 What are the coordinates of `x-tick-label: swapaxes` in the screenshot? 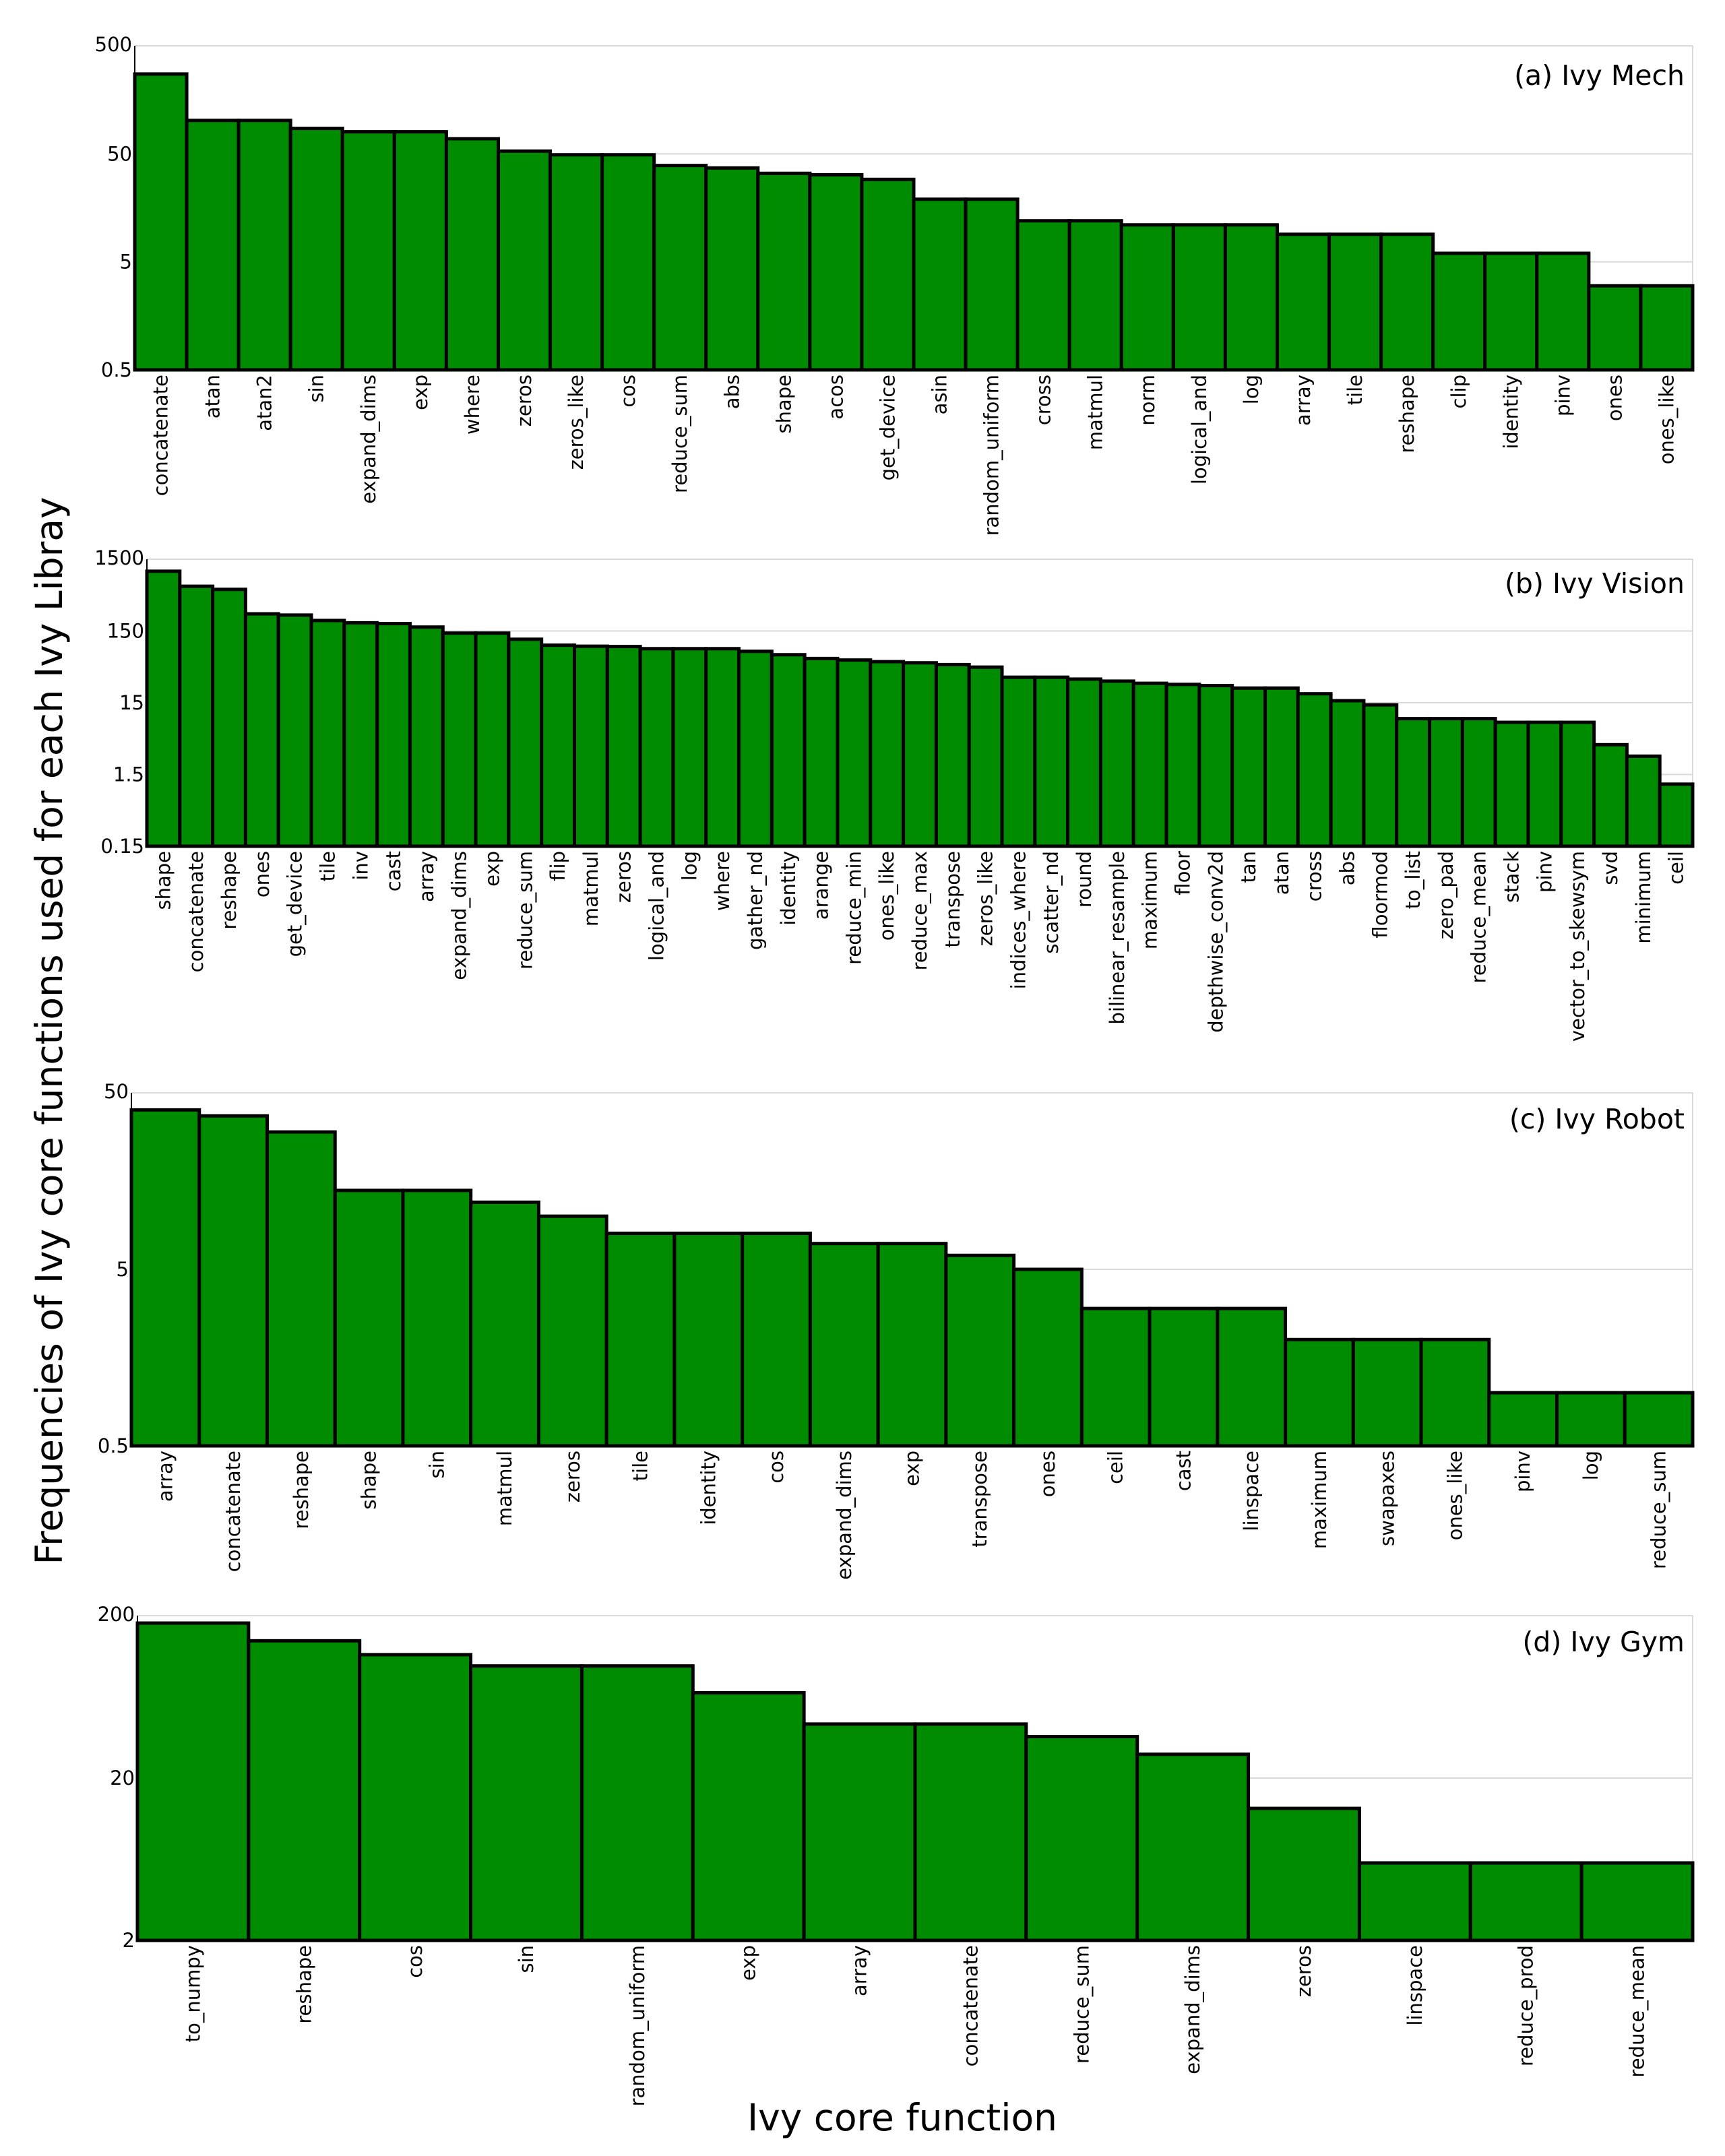 It's located at (1387, 1498).